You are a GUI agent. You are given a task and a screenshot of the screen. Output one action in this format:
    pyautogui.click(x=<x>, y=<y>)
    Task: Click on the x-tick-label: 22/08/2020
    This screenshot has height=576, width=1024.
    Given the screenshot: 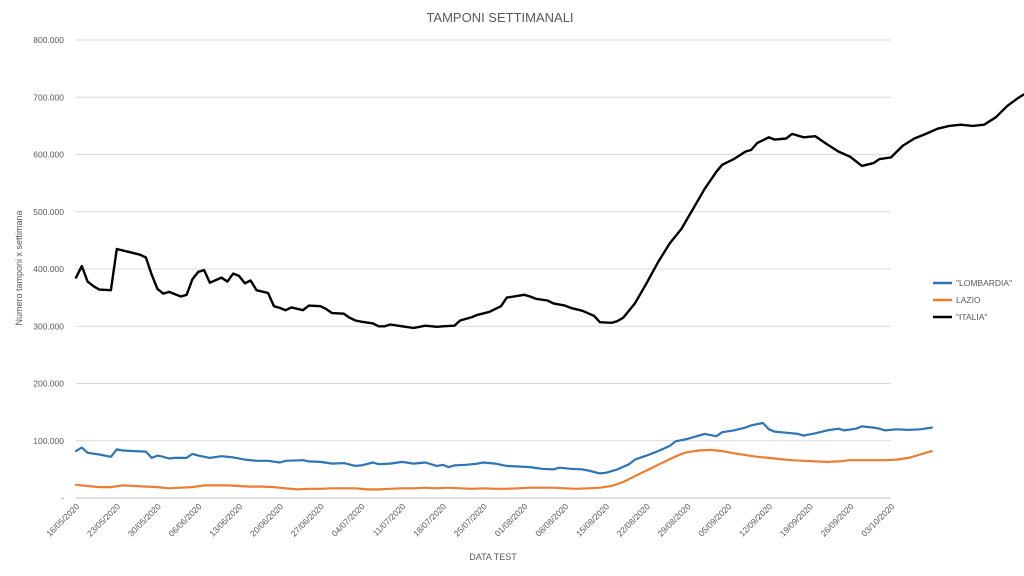 What is the action you would take?
    pyautogui.click(x=633, y=519)
    